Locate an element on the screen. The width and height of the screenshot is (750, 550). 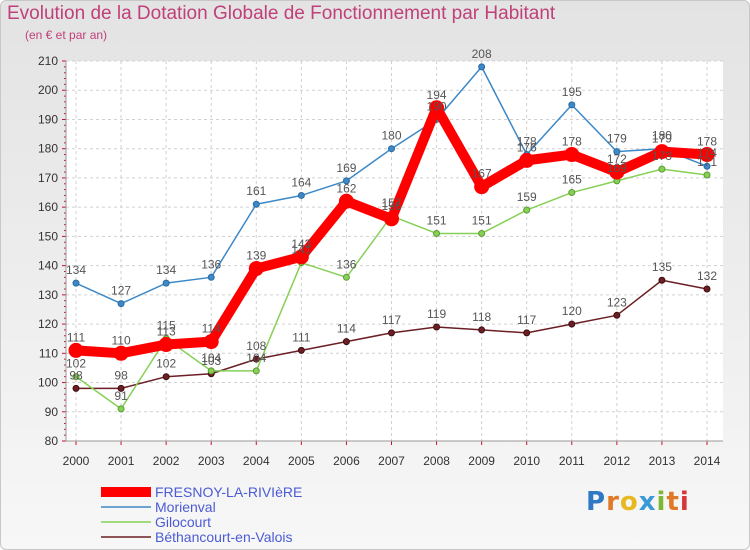
legend-swatch-fresnoy is located at coordinates (126, 492).